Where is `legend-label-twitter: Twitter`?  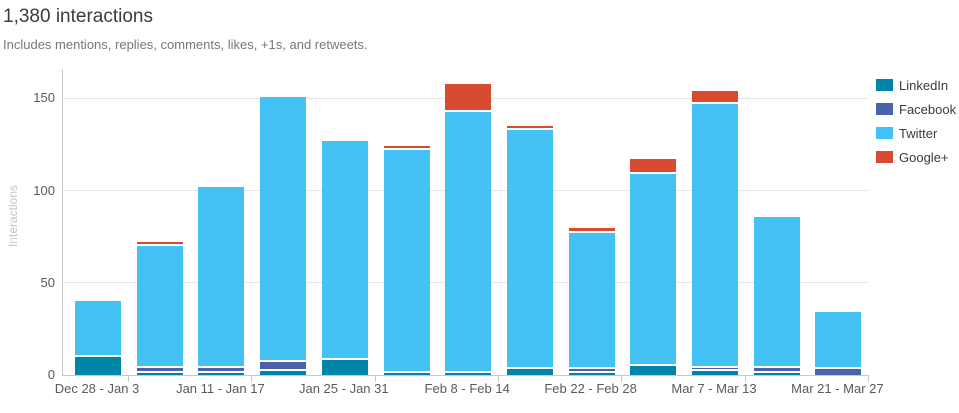
legend-label-twitter: Twitter is located at coordinates (918, 133).